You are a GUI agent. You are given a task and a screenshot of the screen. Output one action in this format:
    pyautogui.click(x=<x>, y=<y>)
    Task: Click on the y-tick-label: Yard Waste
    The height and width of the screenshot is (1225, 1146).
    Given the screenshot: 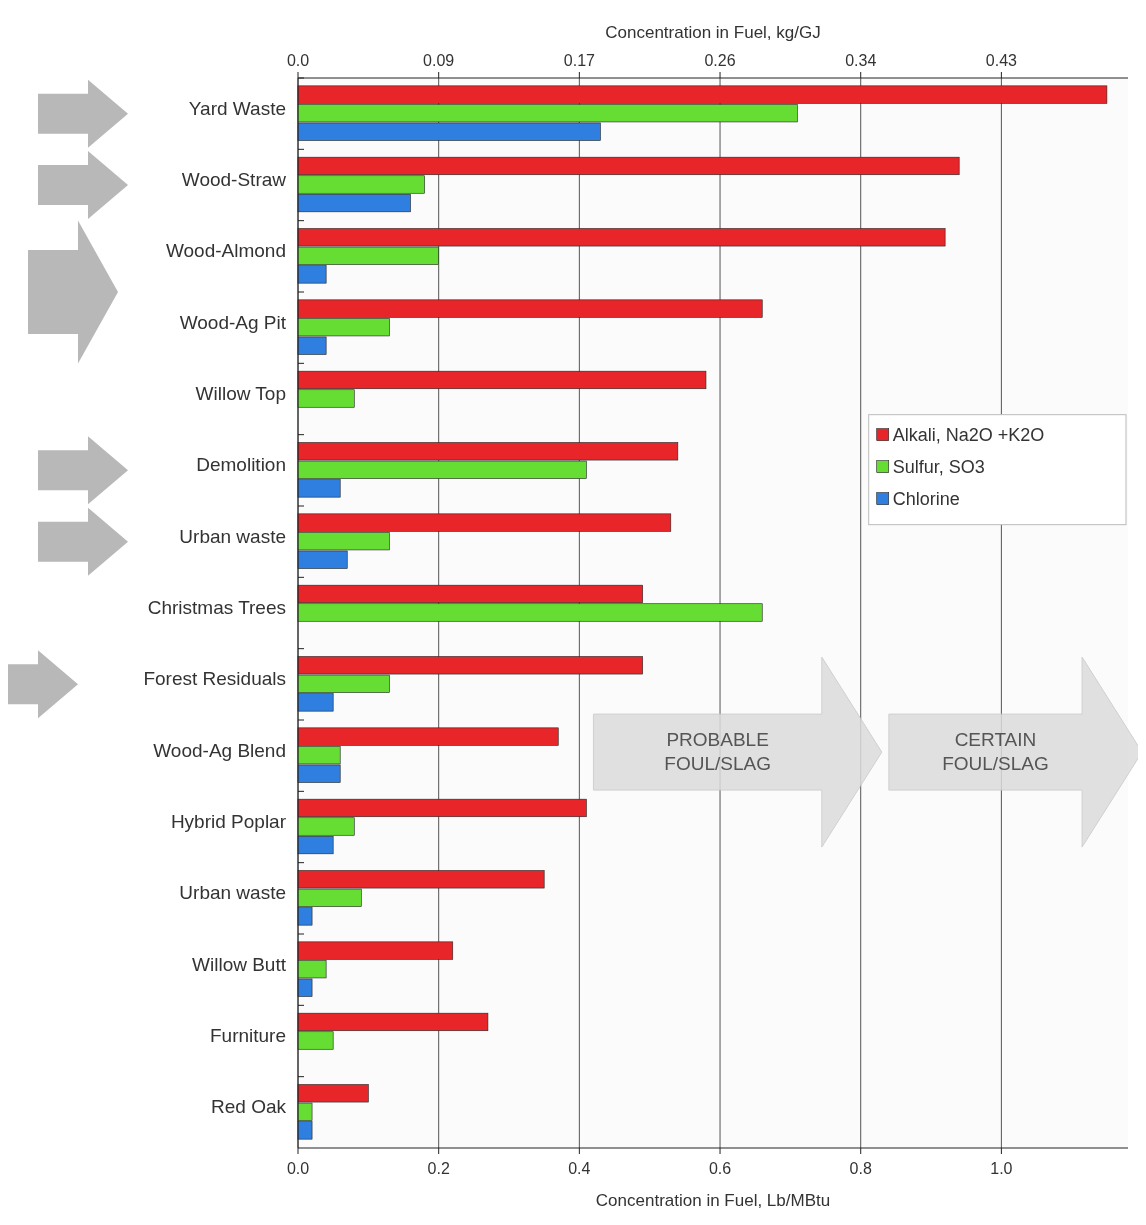 What is the action you would take?
    pyautogui.click(x=237, y=108)
    